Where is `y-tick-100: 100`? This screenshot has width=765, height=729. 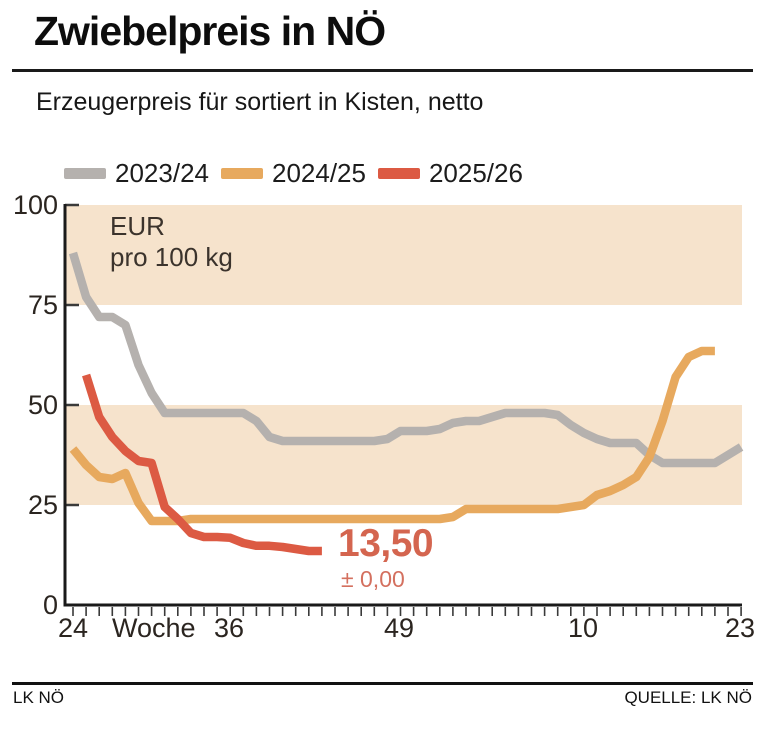 y-tick-100: 100 is located at coordinates (35, 205).